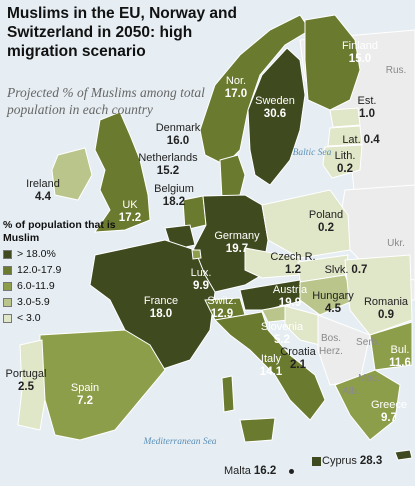  I want to click on label-bulgaria: Bul. 11.6, so click(400, 356).